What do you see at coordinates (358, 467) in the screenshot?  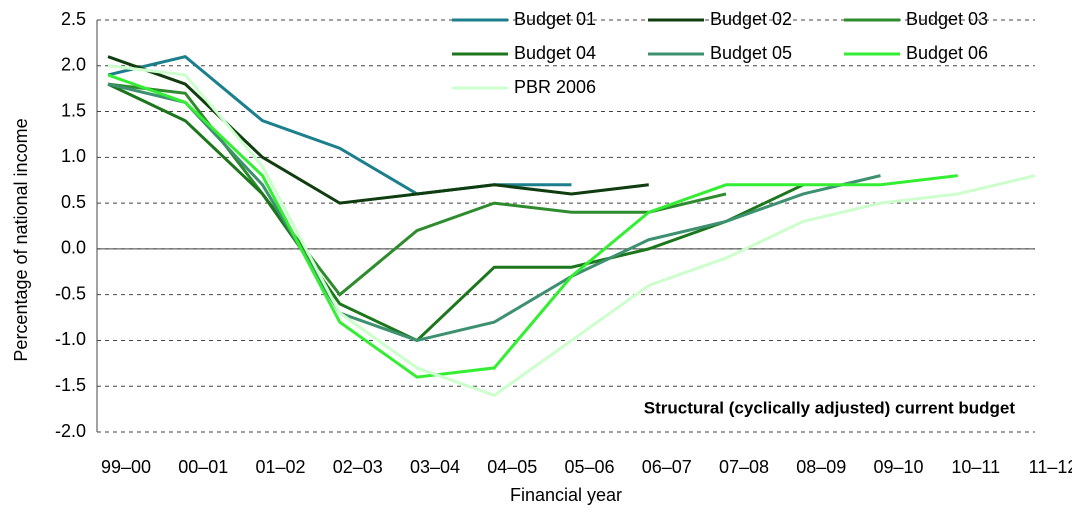 I see `x-tick-label: 02–03` at bounding box center [358, 467].